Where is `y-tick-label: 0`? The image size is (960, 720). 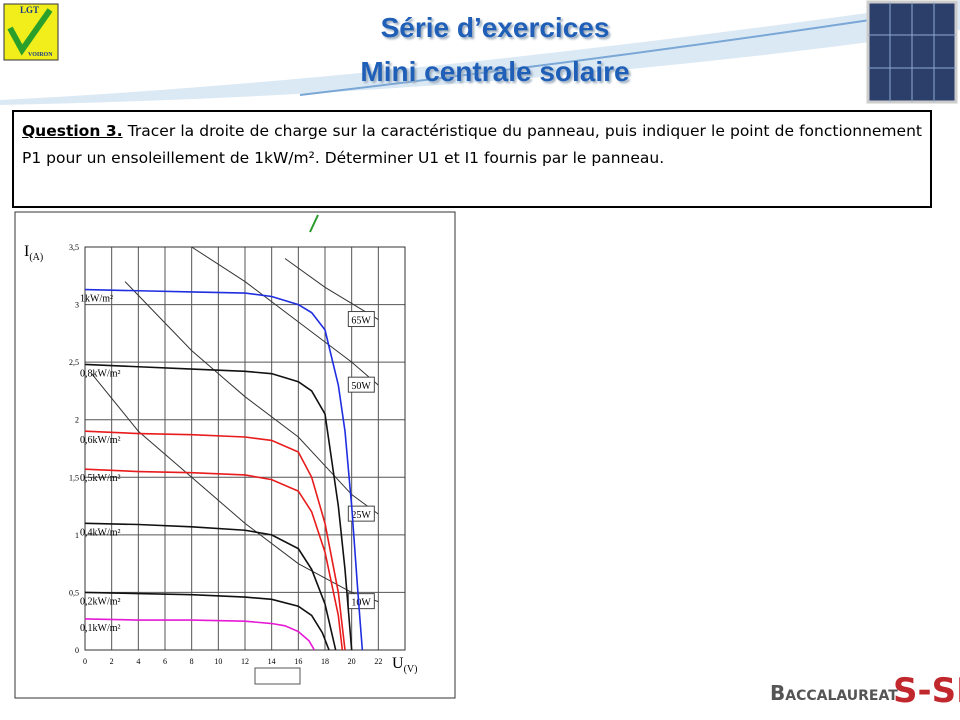 y-tick-label: 0 is located at coordinates (77, 650).